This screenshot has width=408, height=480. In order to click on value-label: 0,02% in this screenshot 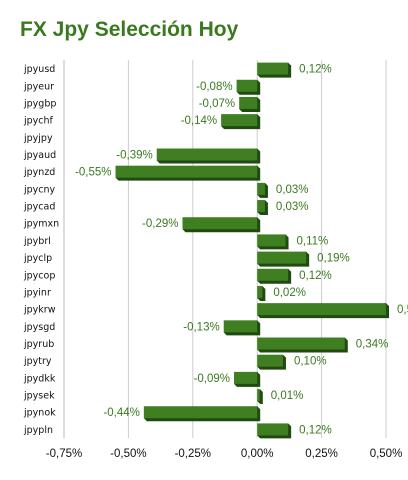, I will do `click(289, 293)`.